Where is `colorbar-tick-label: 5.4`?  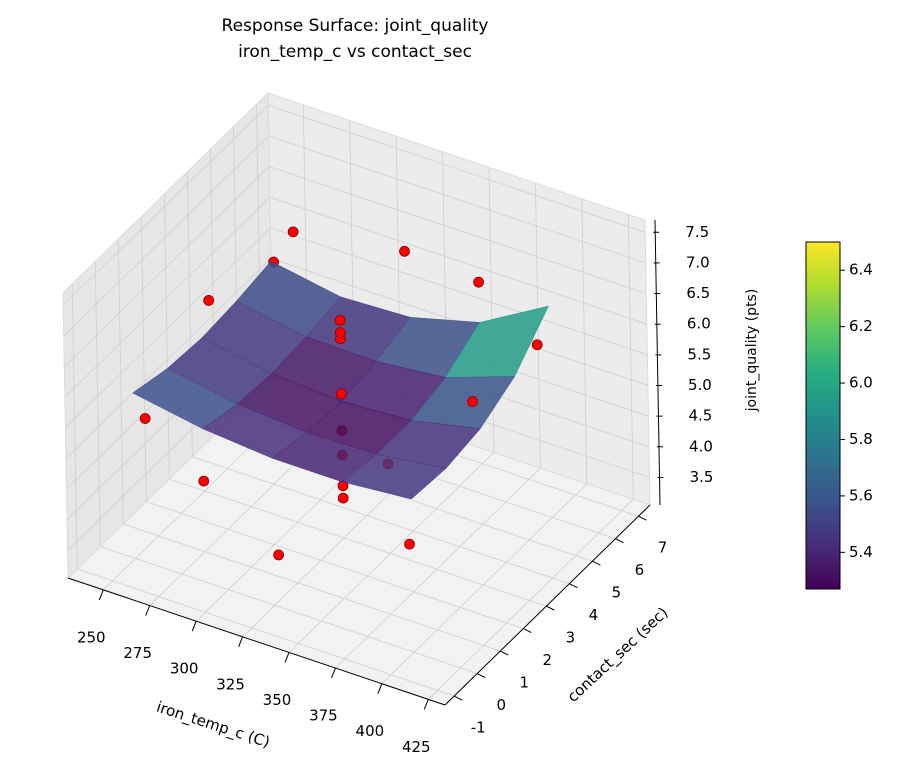 colorbar-tick-label: 5.4 is located at coordinates (861, 552).